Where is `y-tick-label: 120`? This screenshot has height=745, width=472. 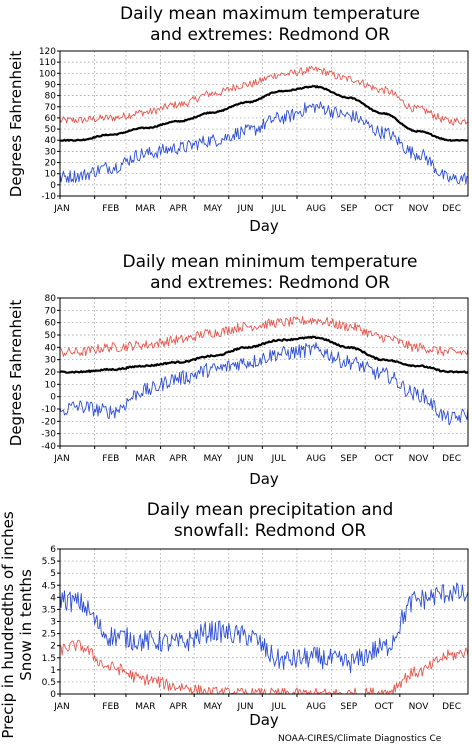 y-tick-label: 120 is located at coordinates (47, 52).